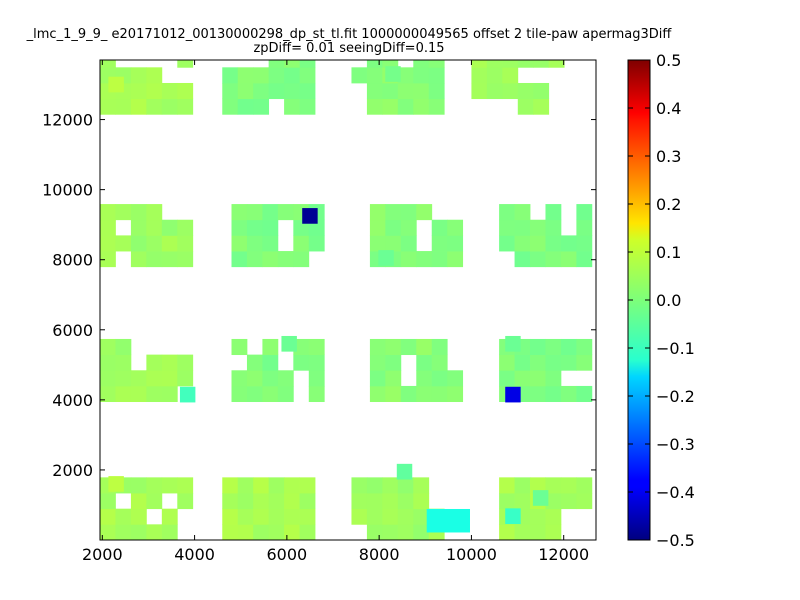  What do you see at coordinates (287, 554) in the screenshot?
I see `x-tick-label: 6000` at bounding box center [287, 554].